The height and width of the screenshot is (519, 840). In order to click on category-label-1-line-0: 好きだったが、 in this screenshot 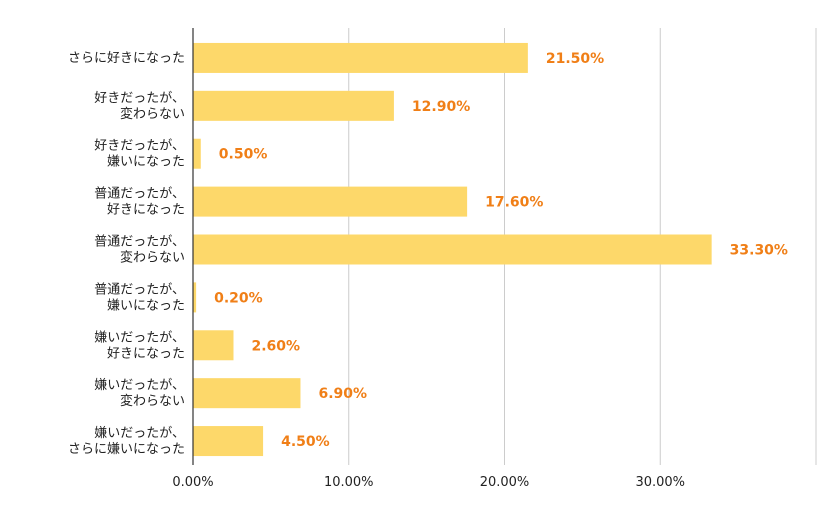, I will do `click(139, 98)`.